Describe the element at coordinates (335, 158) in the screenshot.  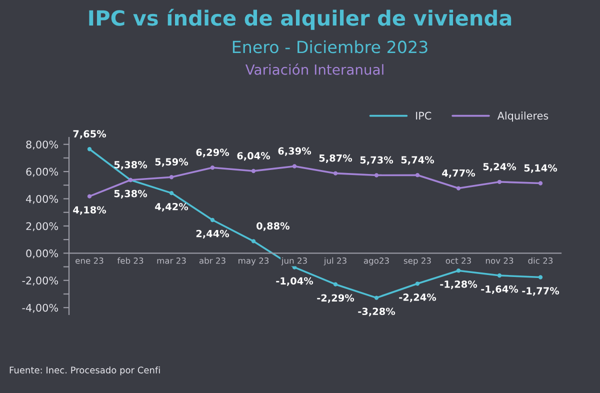
I see `data-label: 5,87%` at that location.